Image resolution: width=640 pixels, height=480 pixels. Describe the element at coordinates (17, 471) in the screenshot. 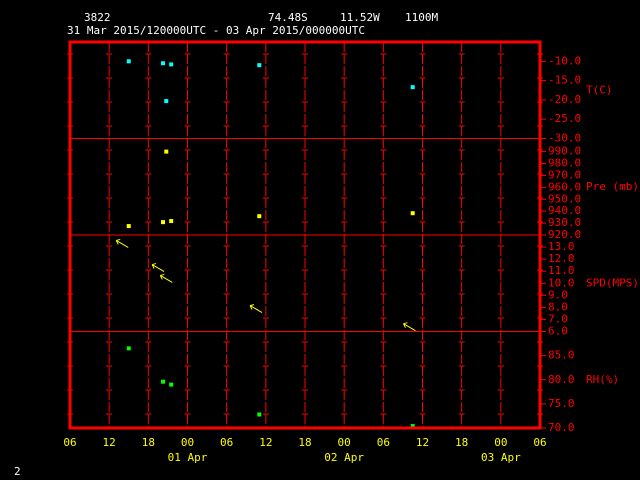

I see `page-number: 2` at that location.